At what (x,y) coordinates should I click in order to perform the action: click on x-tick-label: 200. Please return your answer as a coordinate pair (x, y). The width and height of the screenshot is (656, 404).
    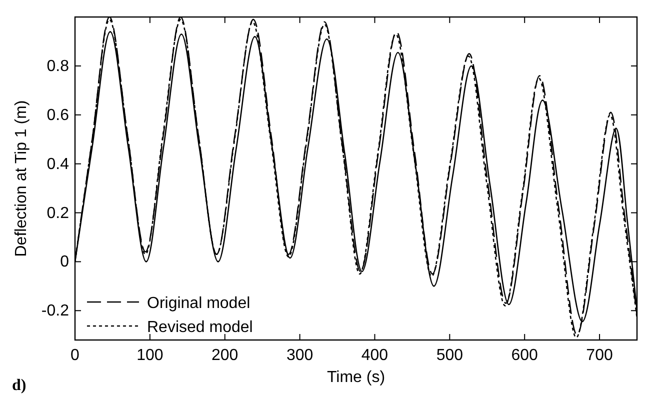
    Looking at the image, I should click on (225, 355).